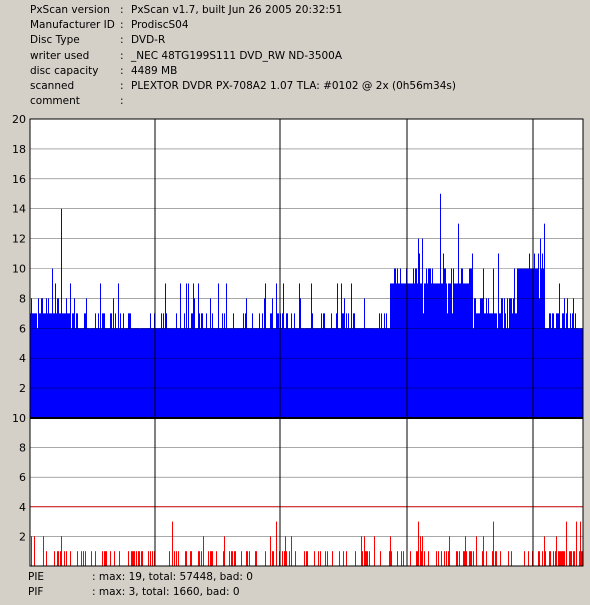  What do you see at coordinates (36, 577) in the screenshot?
I see `pie-summary-label: PIE` at bounding box center [36, 577].